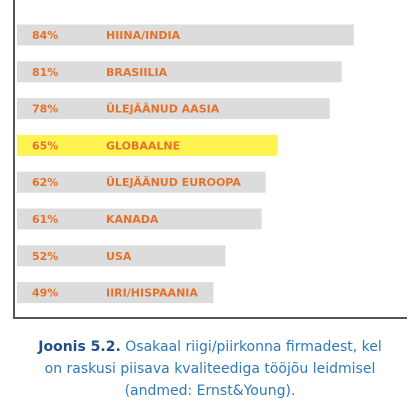  Describe the element at coordinates (79, 347) in the screenshot. I see `caption-label: Joonis 5.2.` at that location.